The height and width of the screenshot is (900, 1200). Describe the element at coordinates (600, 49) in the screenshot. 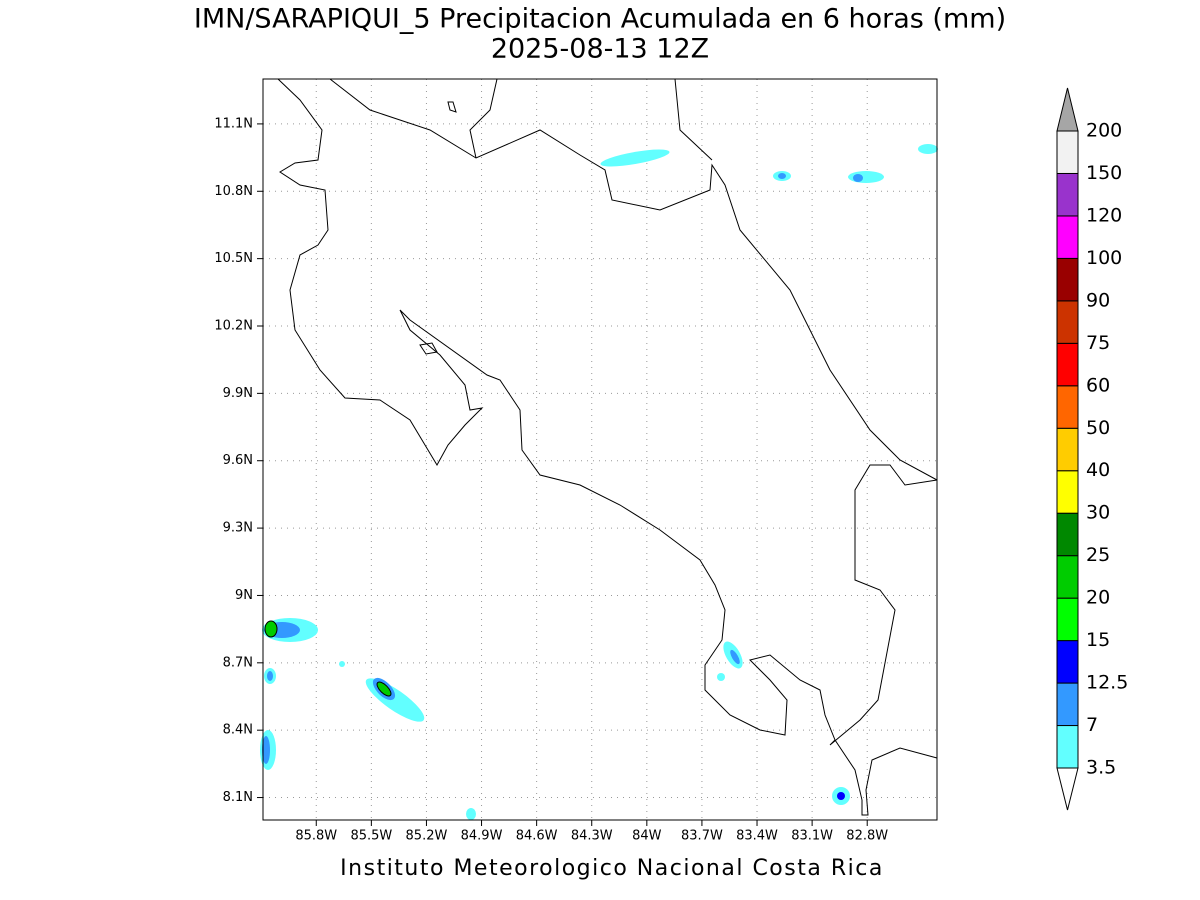

I see `subtitle: 2025-08-13 12Z` at that location.